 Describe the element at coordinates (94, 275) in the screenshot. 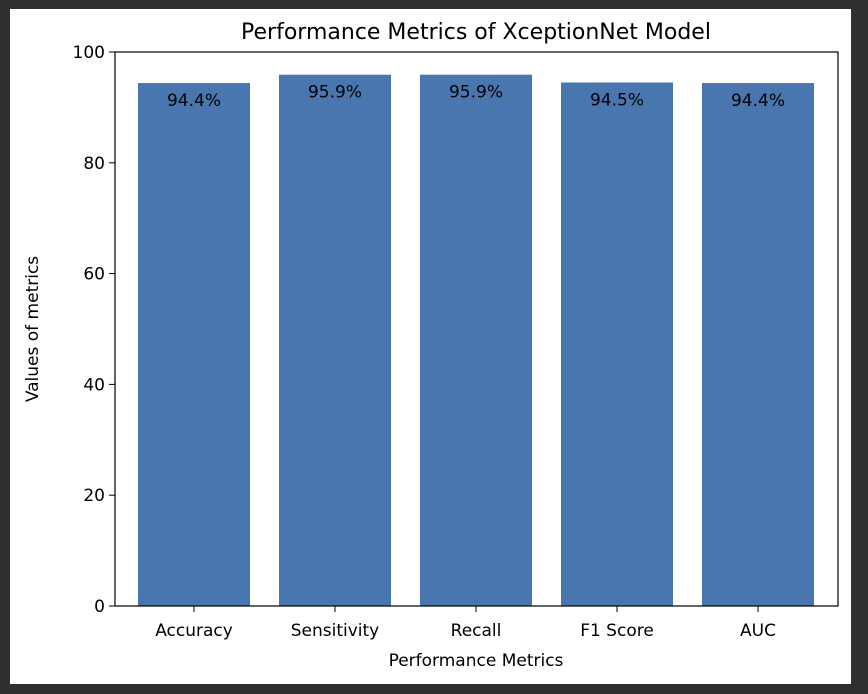

I see `y-tick-label-3: 60` at that location.